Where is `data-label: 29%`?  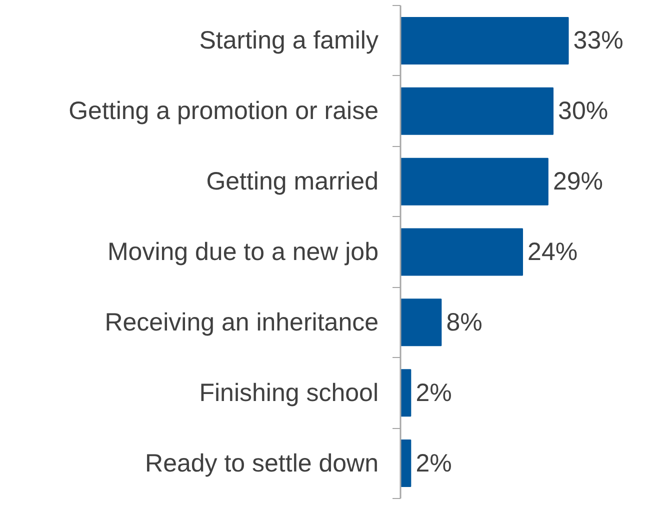
data-label: 29% is located at coordinates (578, 182).